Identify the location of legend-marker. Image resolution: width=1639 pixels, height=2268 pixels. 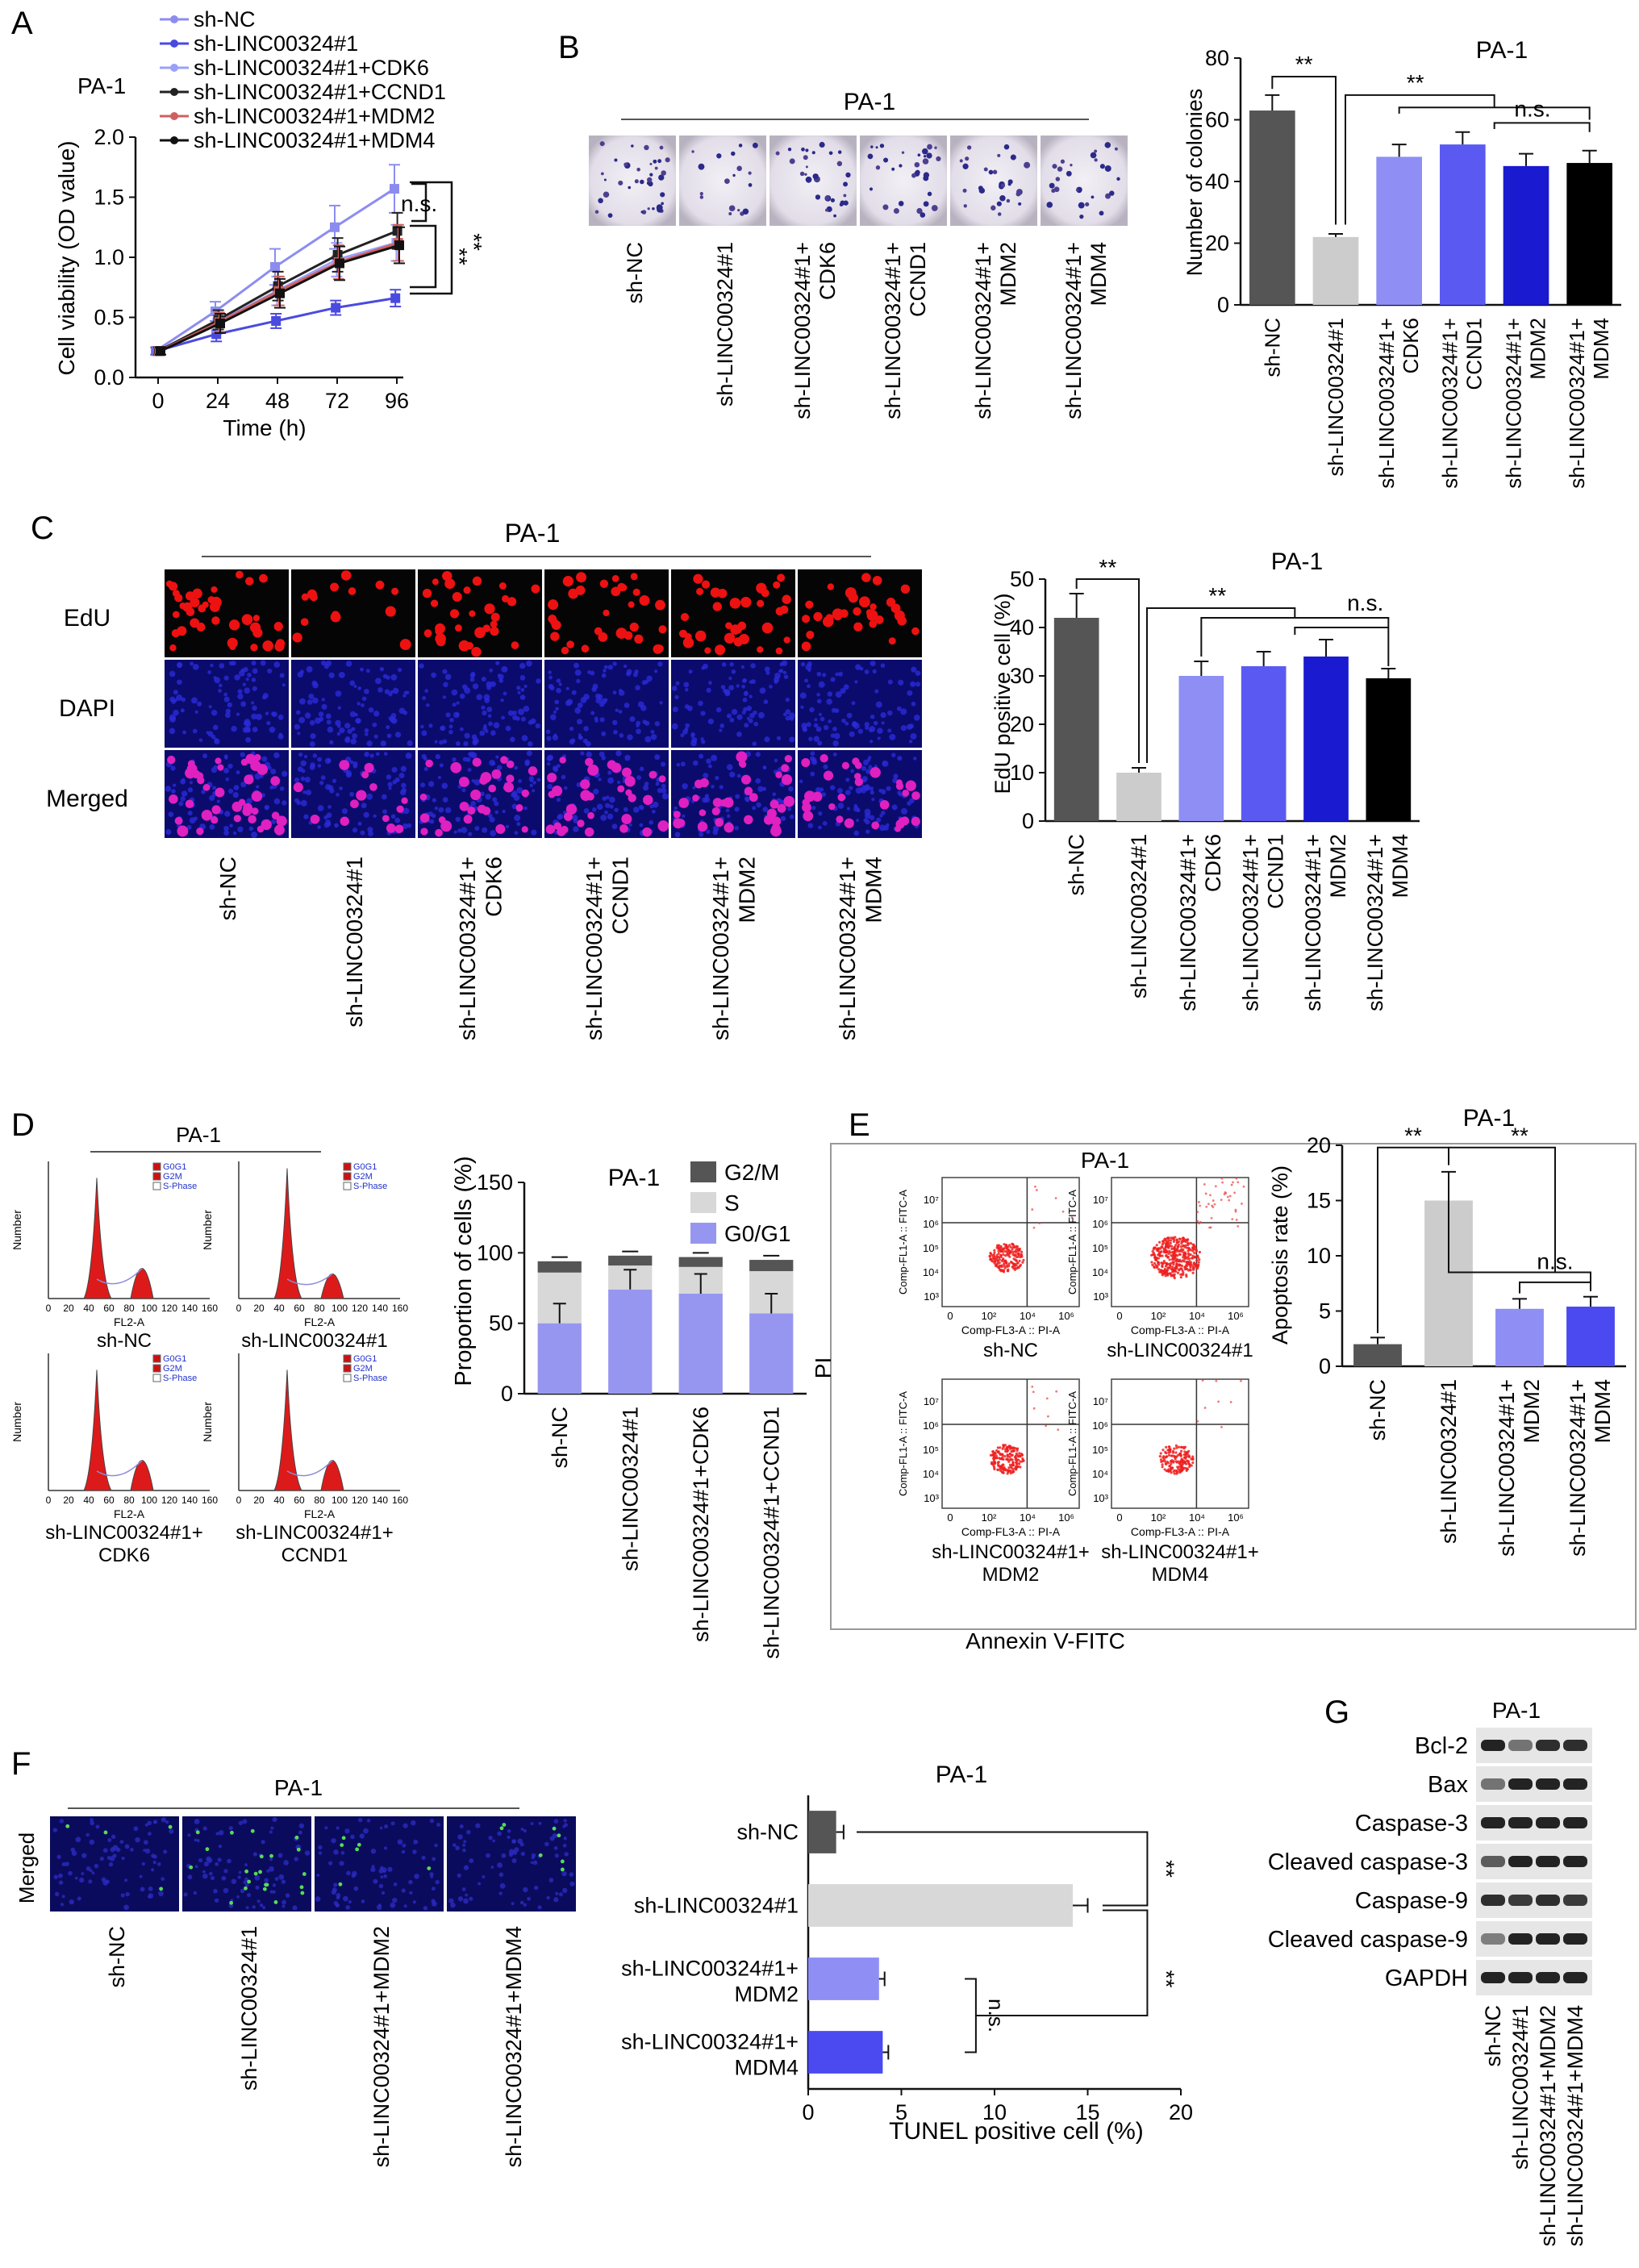
(174, 19).